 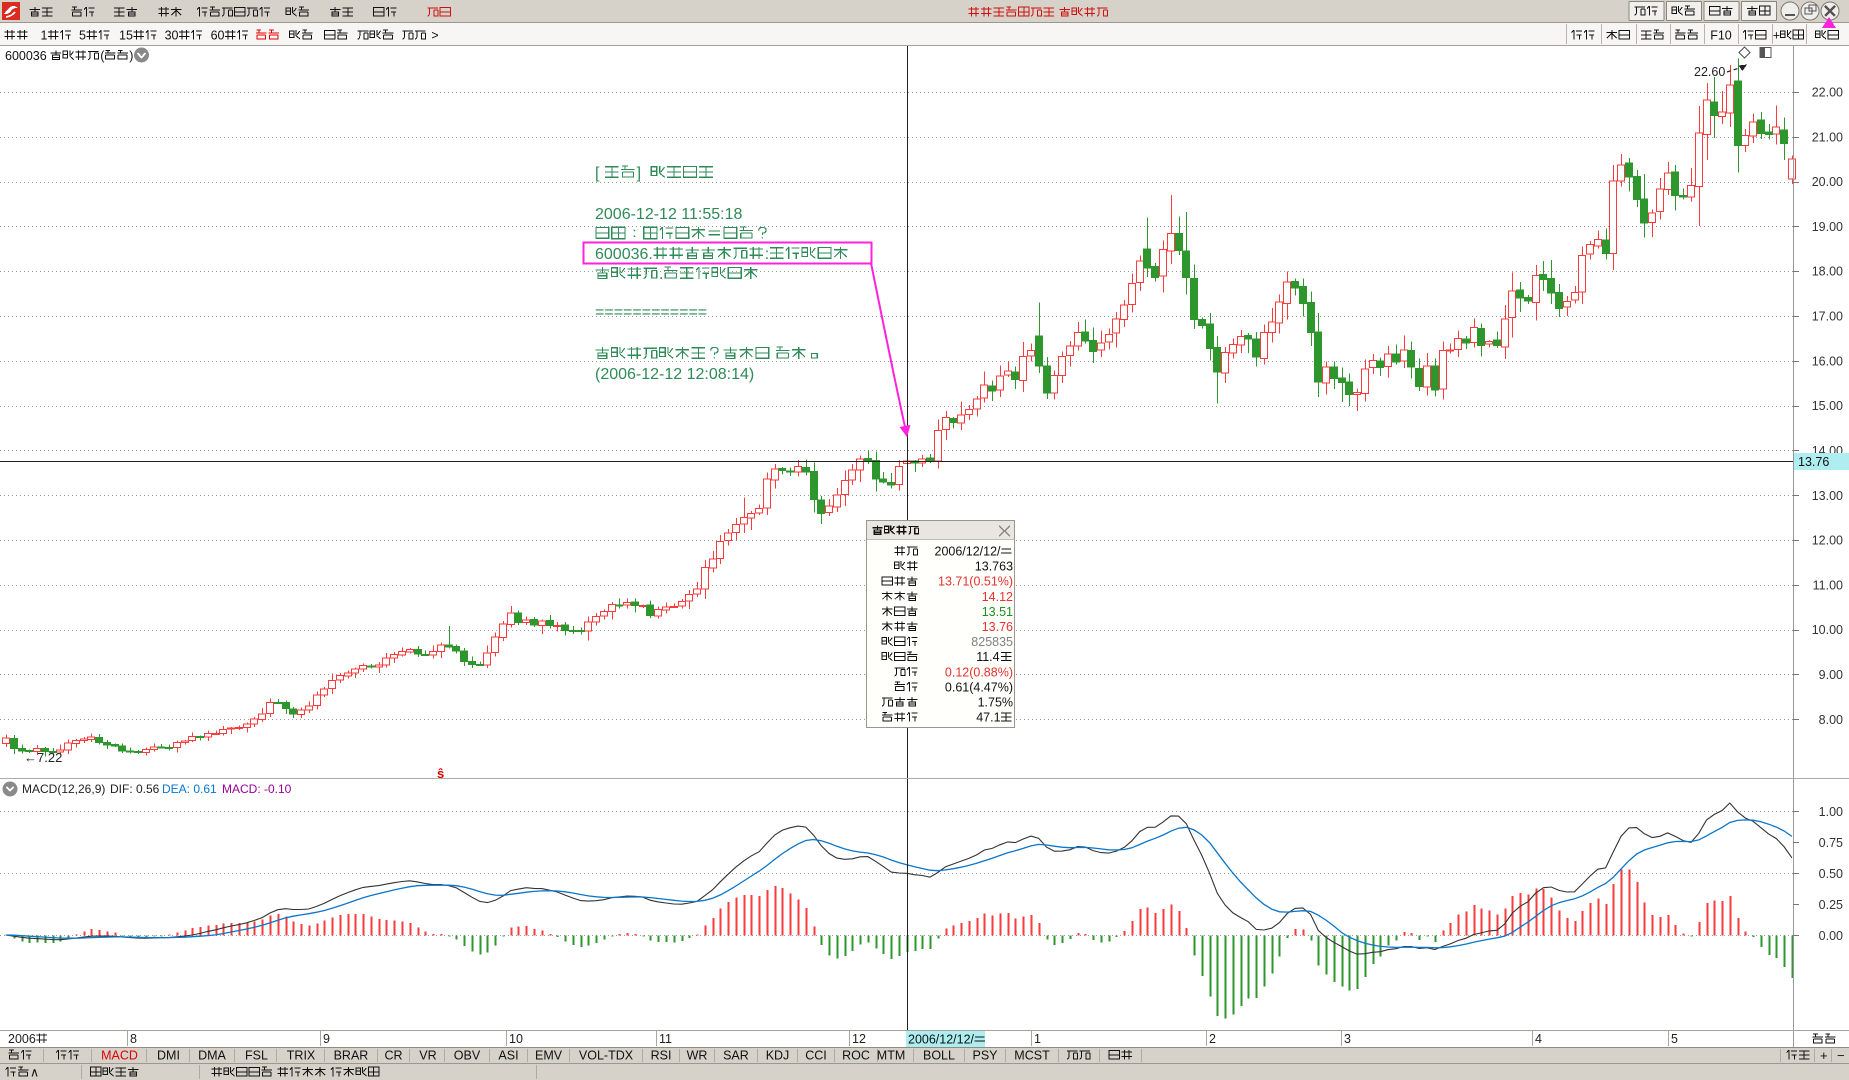 I want to click on svg-text: EMV, so click(x=549, y=1056).